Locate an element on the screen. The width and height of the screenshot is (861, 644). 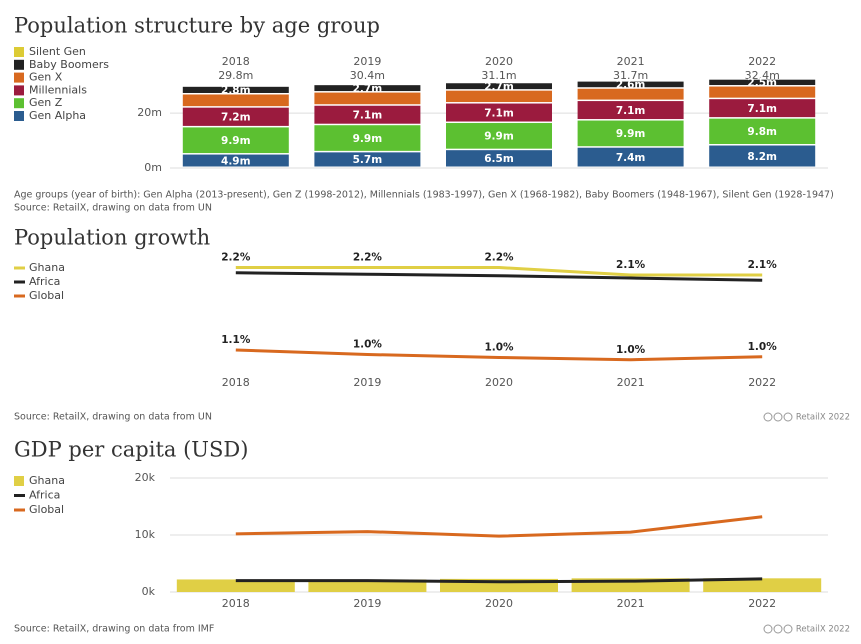
value-label: 5.7m is located at coordinates (368, 160).